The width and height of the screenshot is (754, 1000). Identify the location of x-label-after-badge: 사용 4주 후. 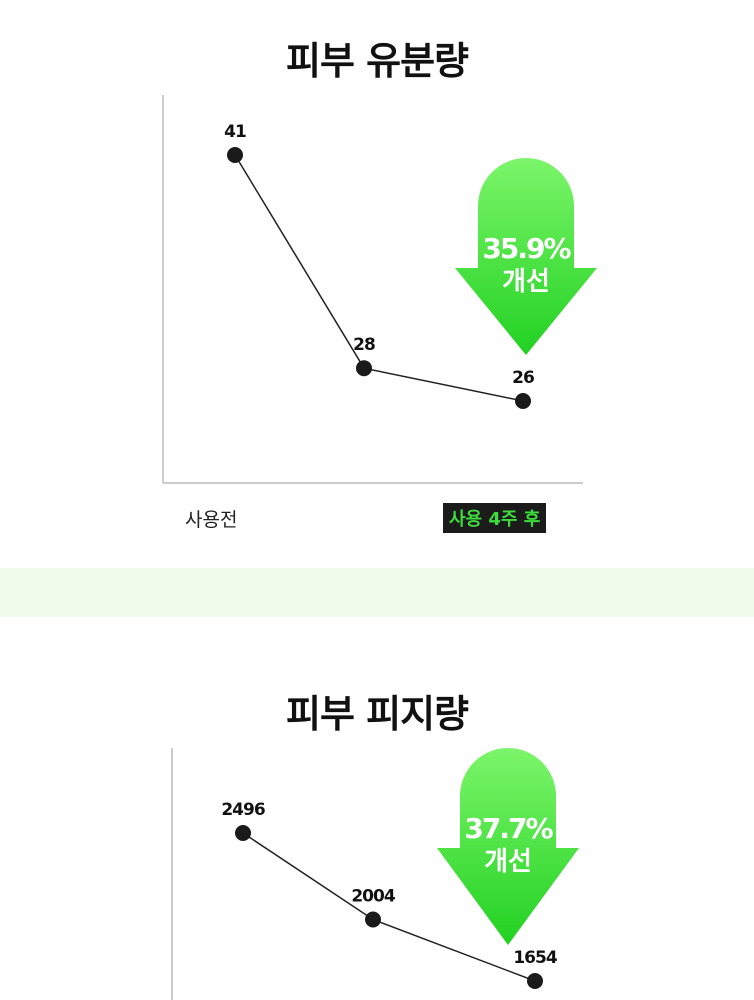
(495, 518).